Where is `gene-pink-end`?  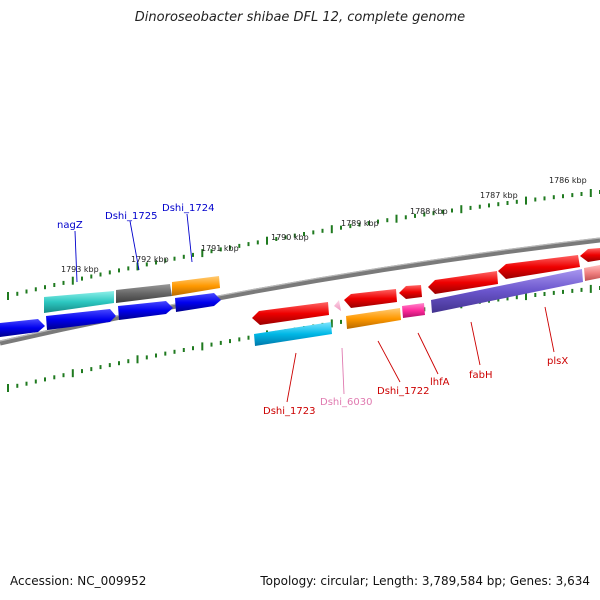 gene-pink-end is located at coordinates (592, 273).